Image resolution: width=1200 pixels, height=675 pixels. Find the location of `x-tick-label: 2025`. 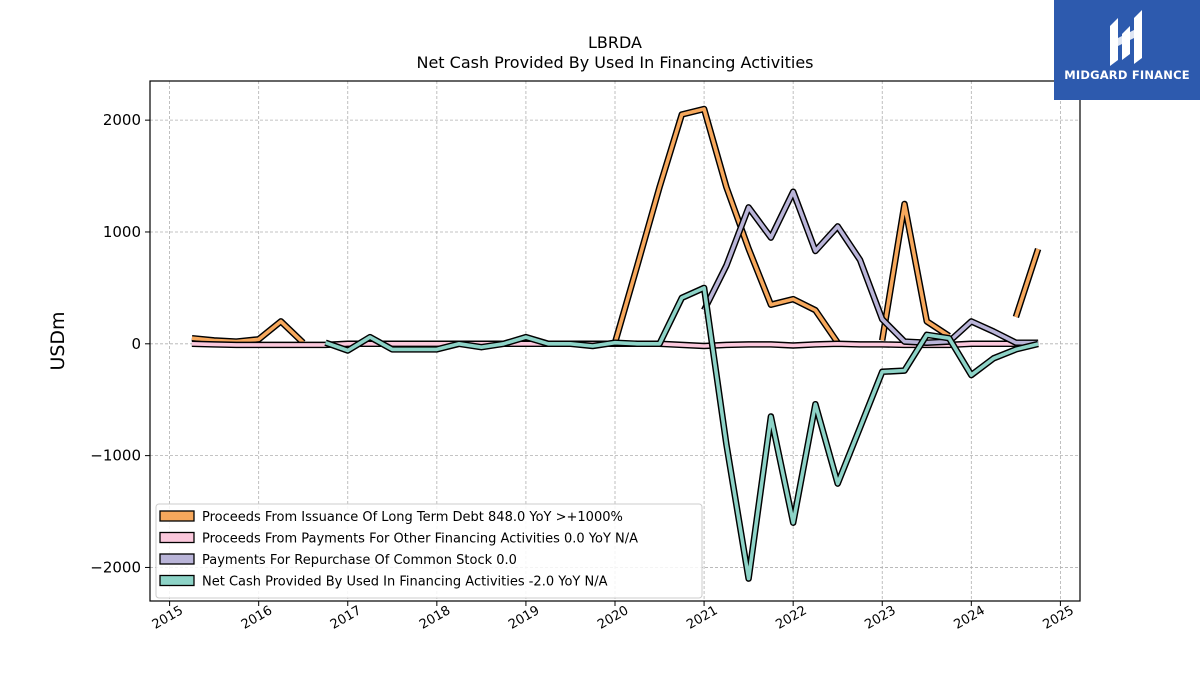

x-tick-label: 2025 is located at coordinates (1059, 618).